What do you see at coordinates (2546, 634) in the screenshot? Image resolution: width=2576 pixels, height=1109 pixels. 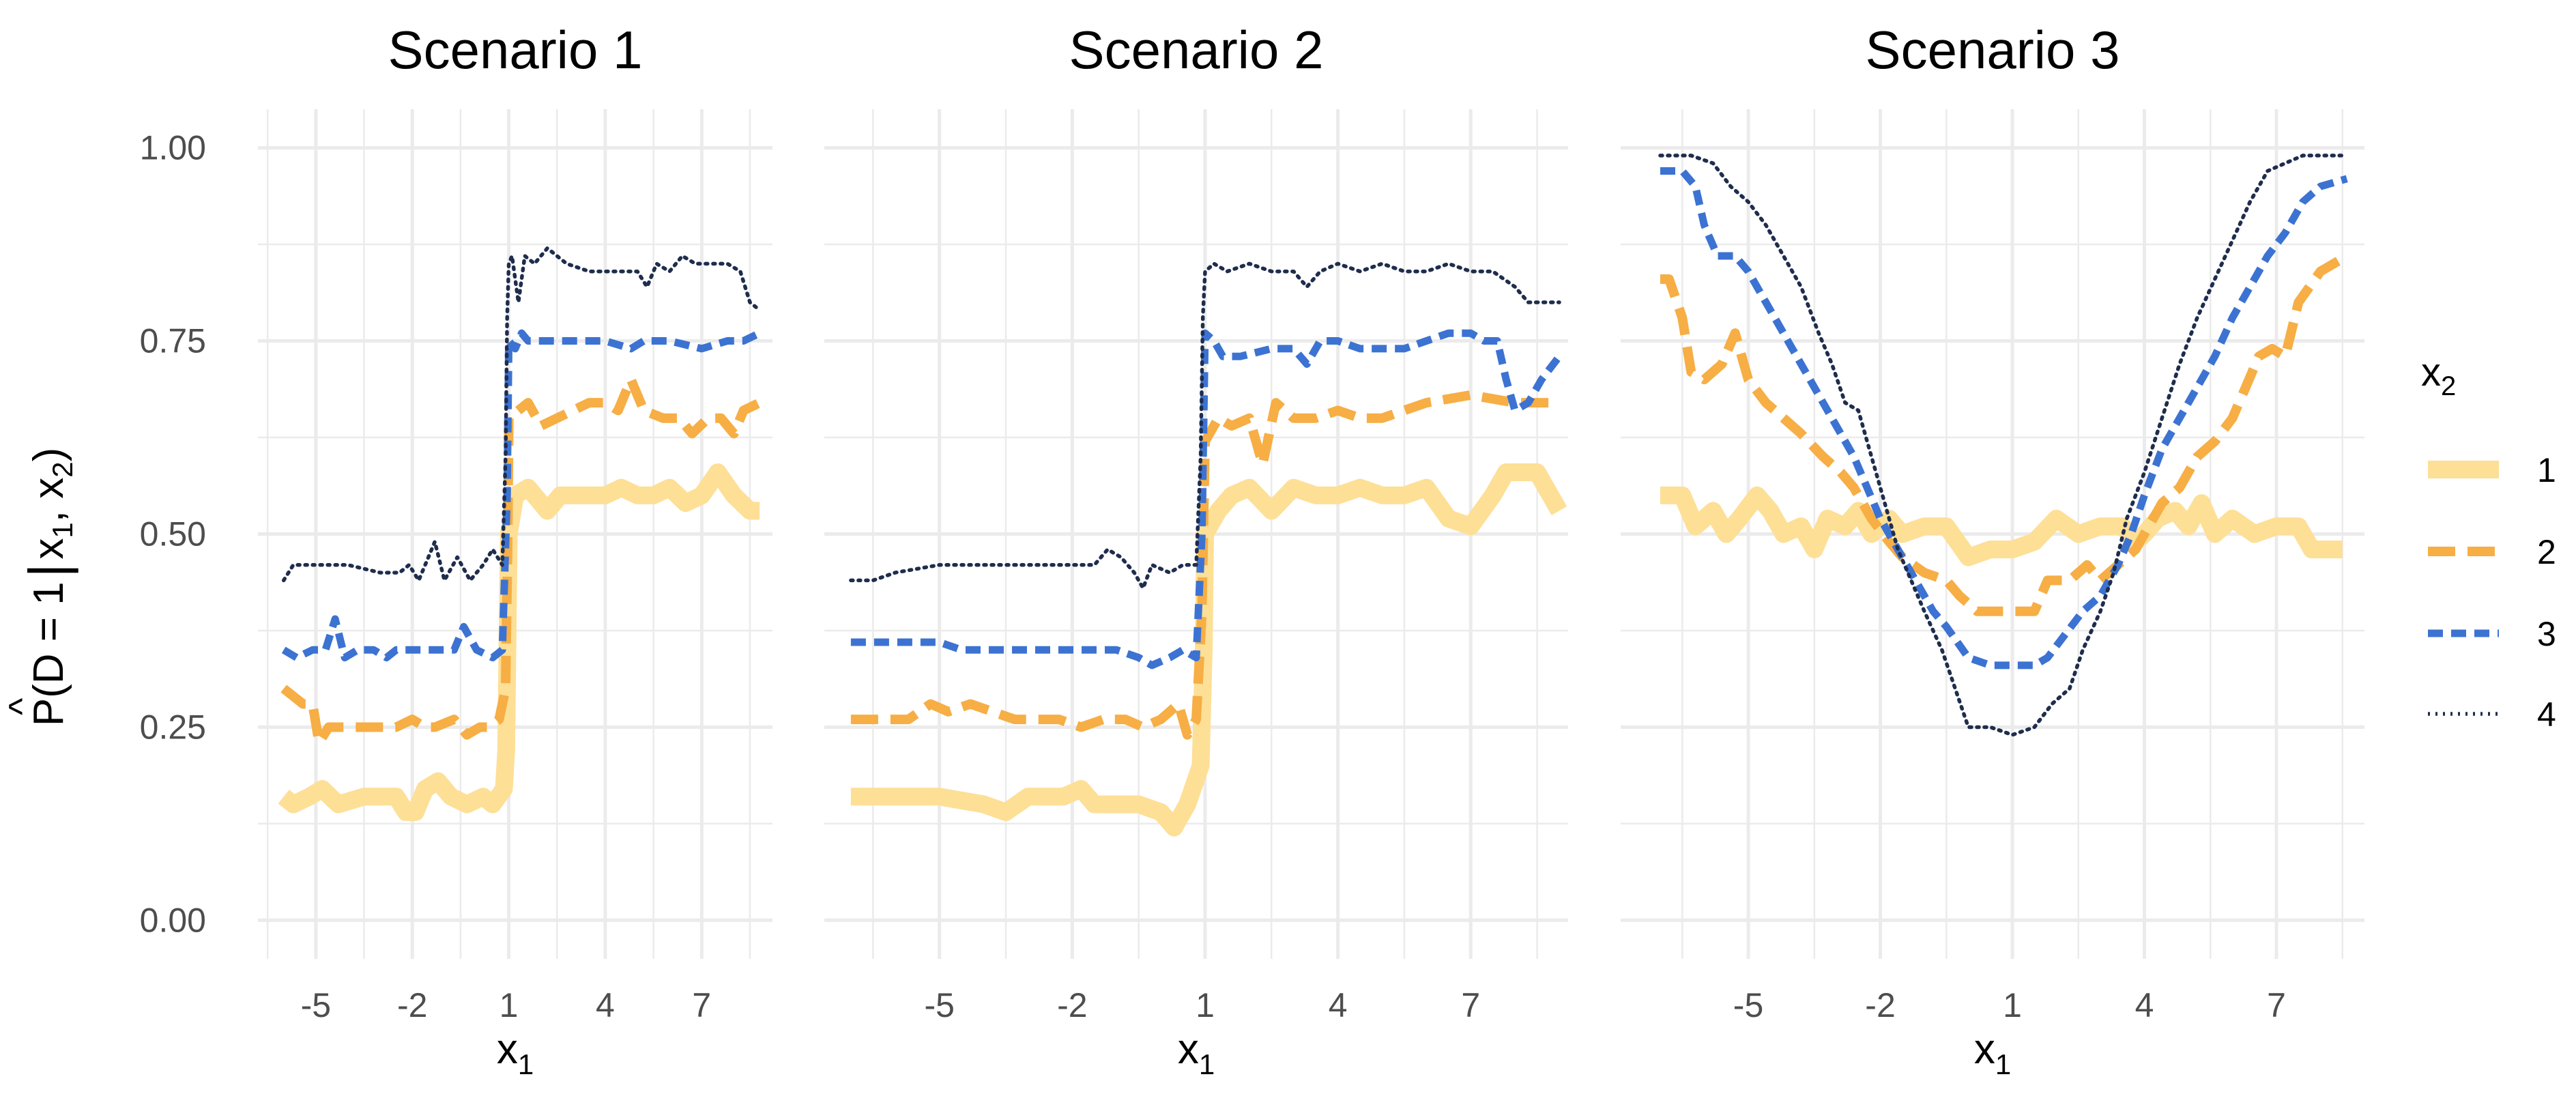 I see `legend-label-3: 3` at bounding box center [2546, 634].